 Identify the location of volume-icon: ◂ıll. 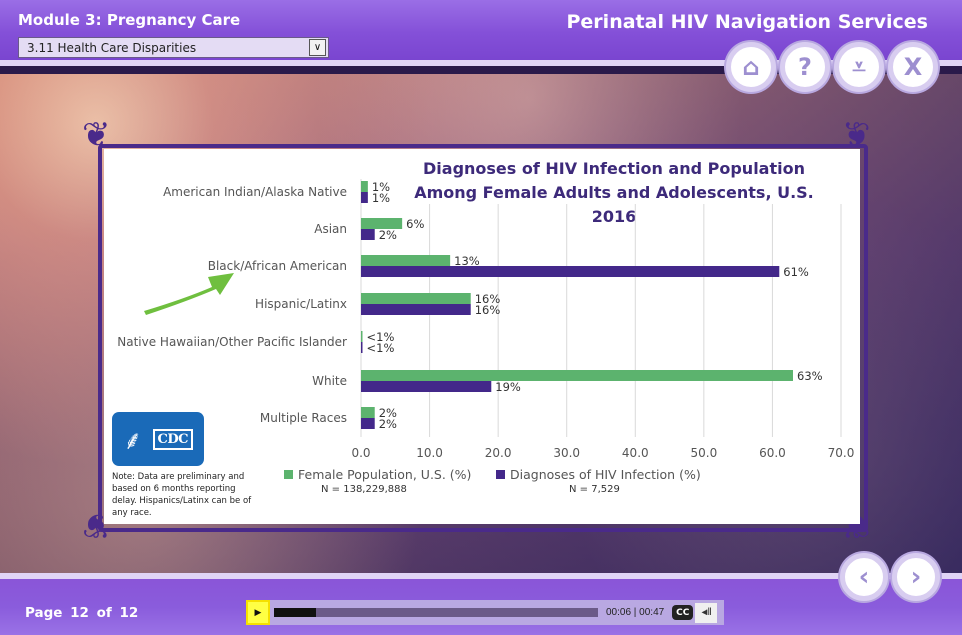
(706, 612).